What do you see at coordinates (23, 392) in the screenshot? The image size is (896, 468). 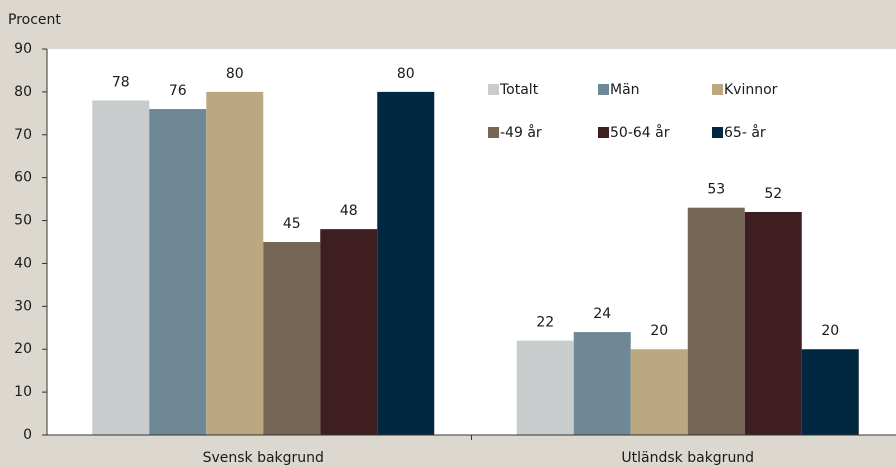 I see `y-tick-label: 10` at bounding box center [23, 392].